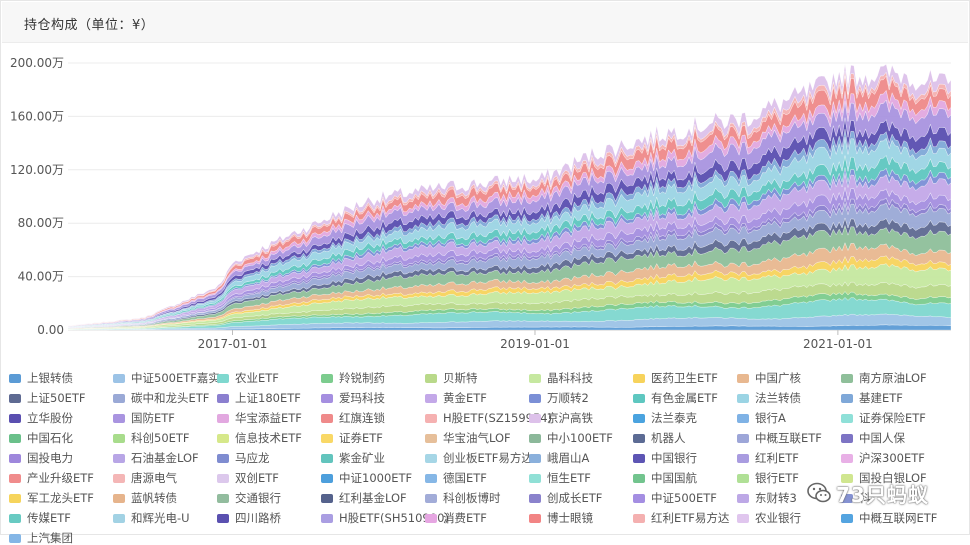 The height and width of the screenshot is (545, 970). Describe the element at coordinates (684, 398) in the screenshot. I see `legend-label: 有色金属ETF` at that location.